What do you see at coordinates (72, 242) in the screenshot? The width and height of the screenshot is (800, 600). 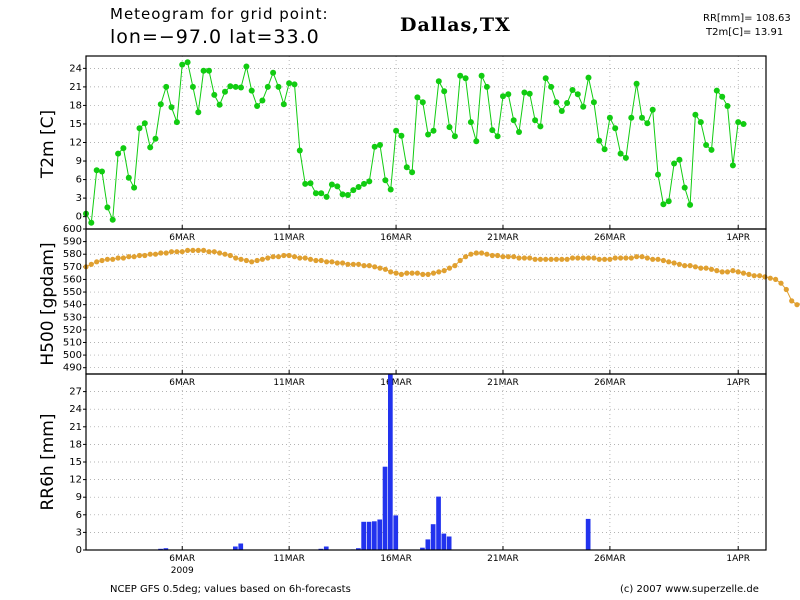 I see `y-tick-label: 590` at bounding box center [72, 242].